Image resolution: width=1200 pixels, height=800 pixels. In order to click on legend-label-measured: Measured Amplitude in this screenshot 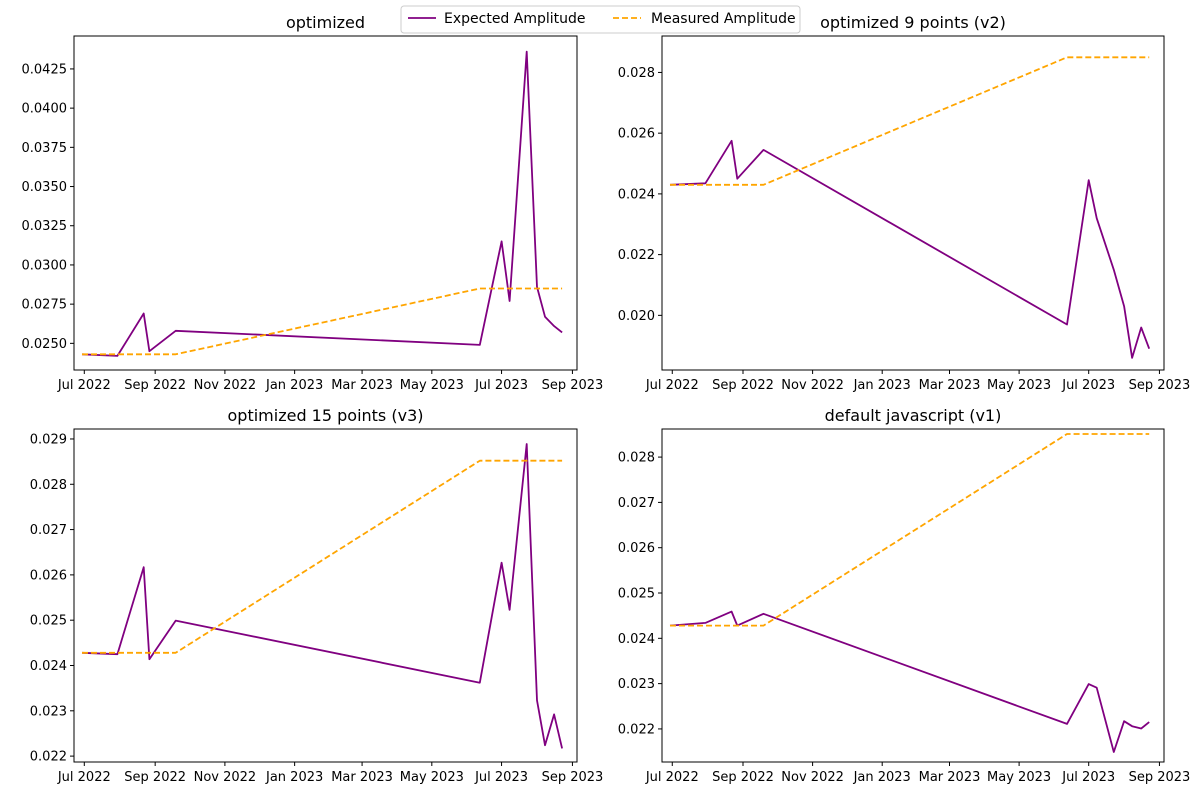, I will do `click(723, 19)`.